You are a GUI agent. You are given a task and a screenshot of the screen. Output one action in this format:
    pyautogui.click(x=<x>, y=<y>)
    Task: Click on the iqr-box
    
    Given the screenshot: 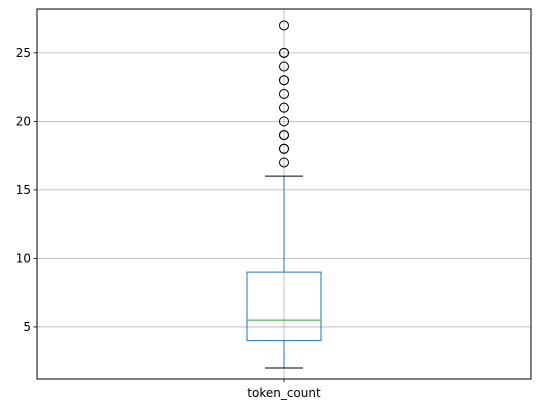 What is the action you would take?
    pyautogui.click(x=284, y=306)
    